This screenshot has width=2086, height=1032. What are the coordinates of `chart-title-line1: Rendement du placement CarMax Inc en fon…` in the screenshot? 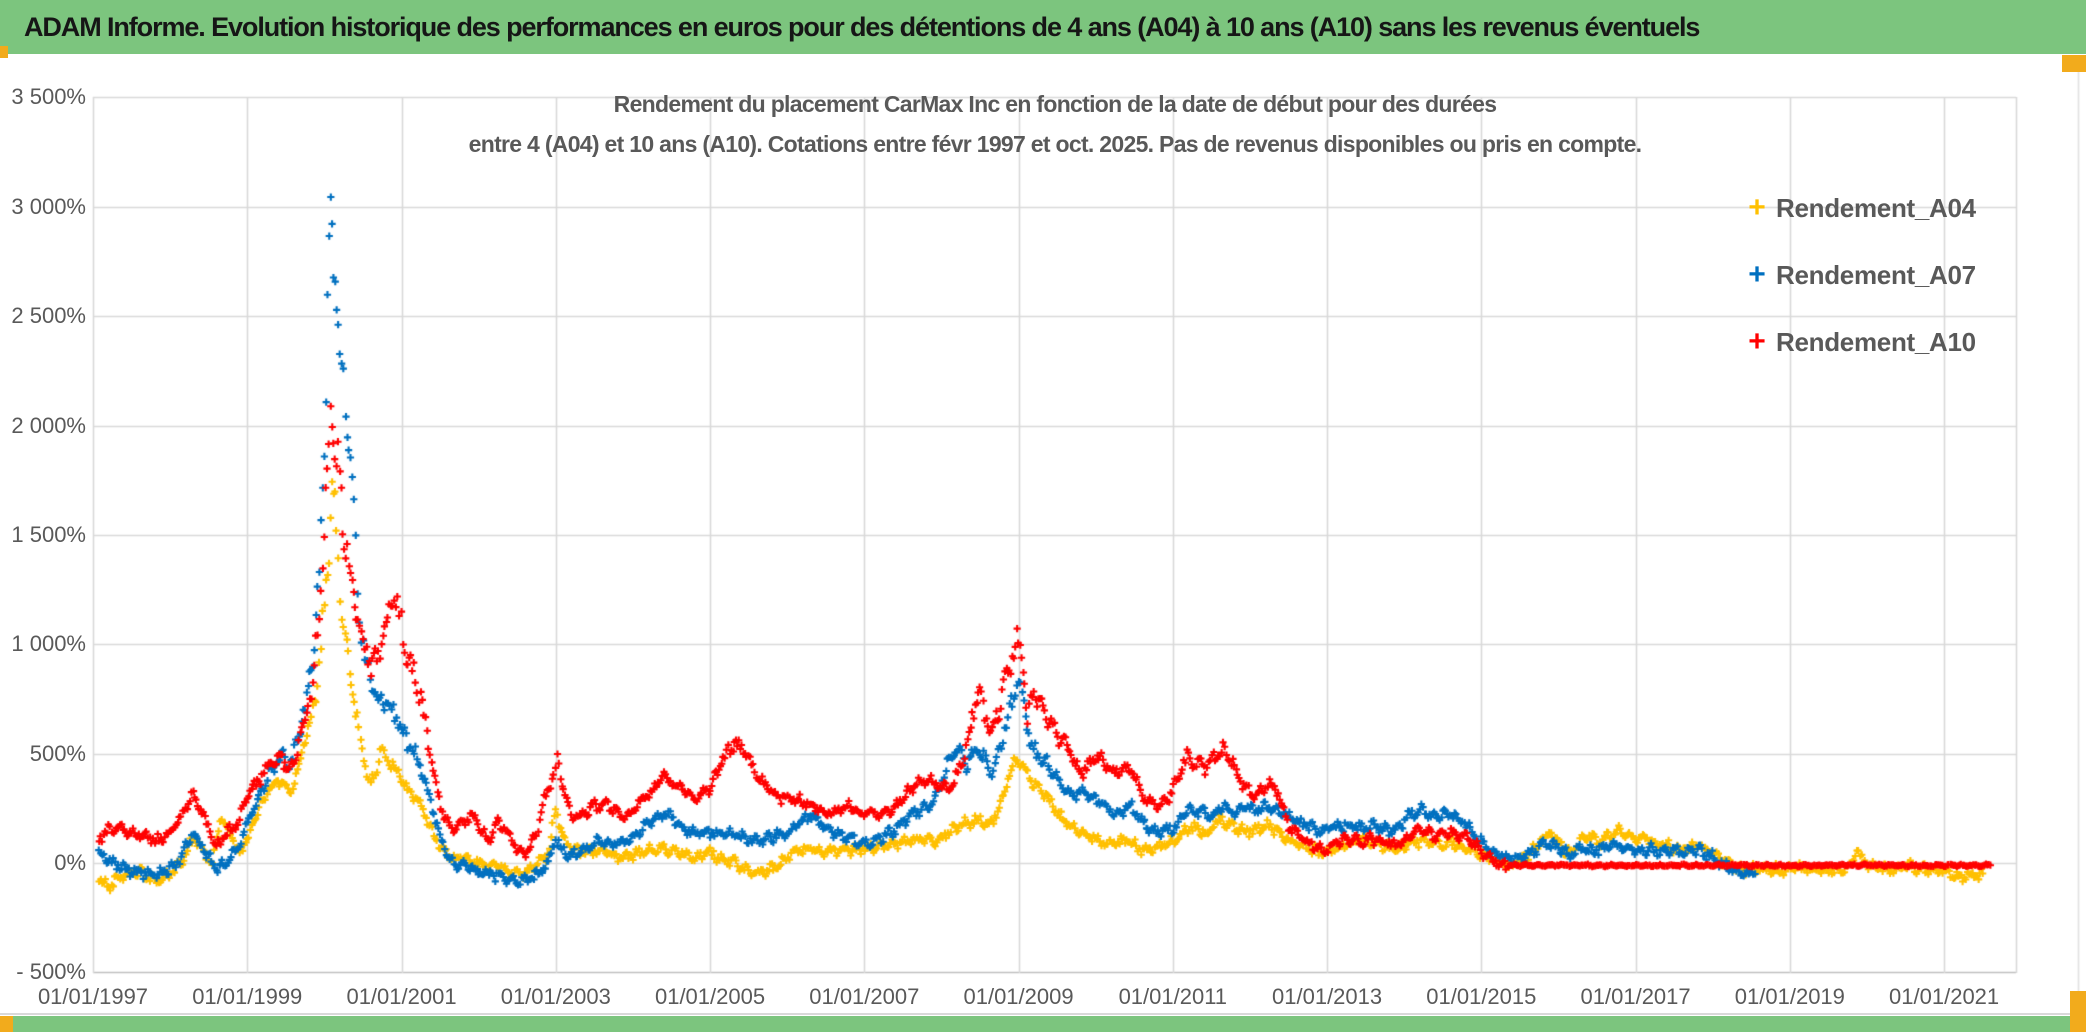 It's located at (1055, 104).